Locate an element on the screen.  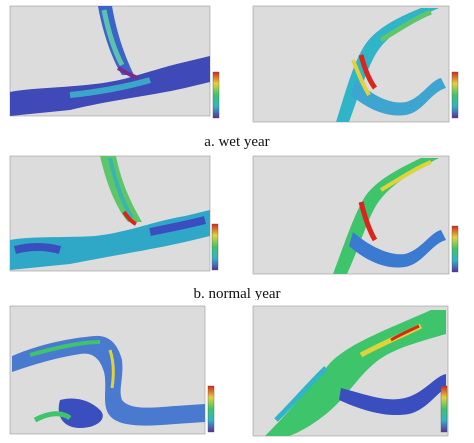
normal-right-map is located at coordinates (355, 215).